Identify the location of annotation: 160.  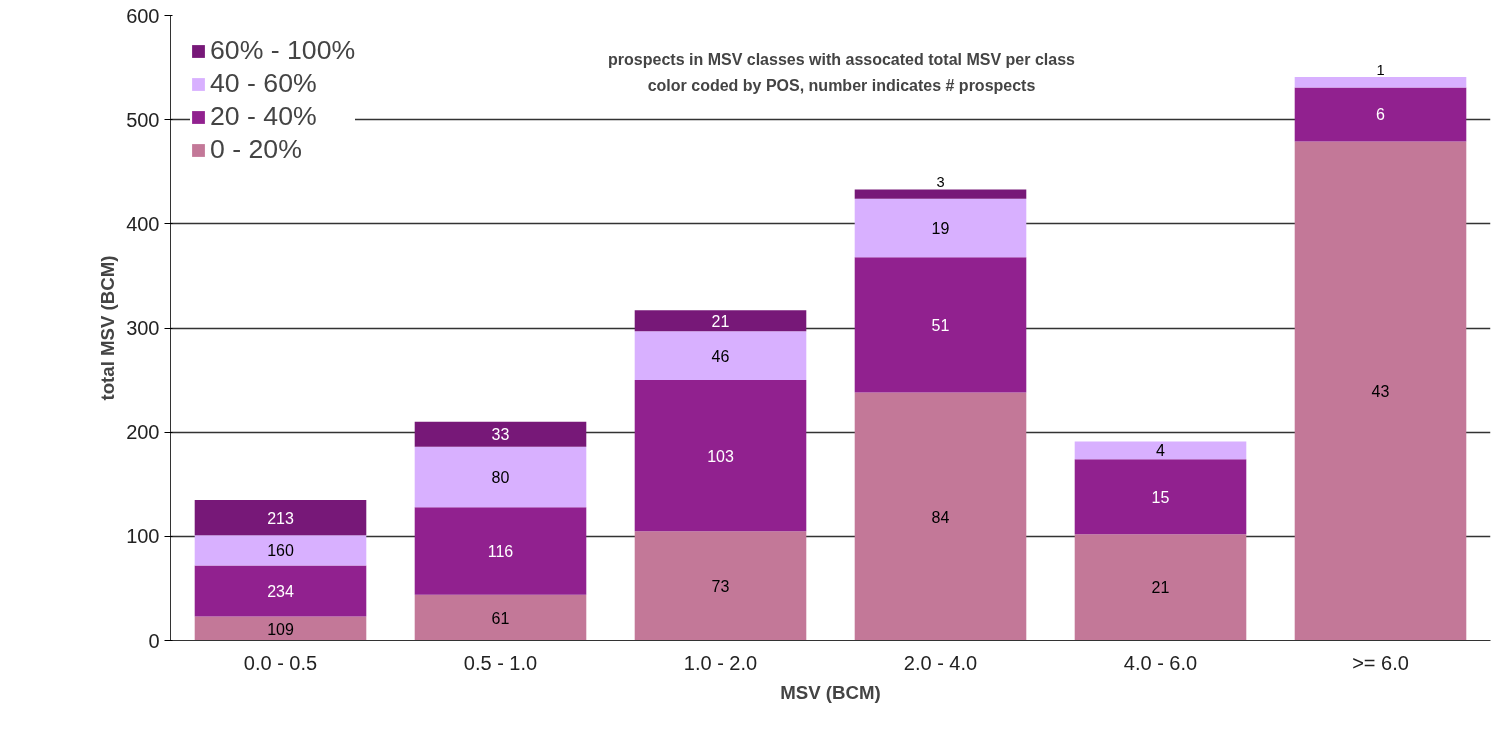
(280, 551).